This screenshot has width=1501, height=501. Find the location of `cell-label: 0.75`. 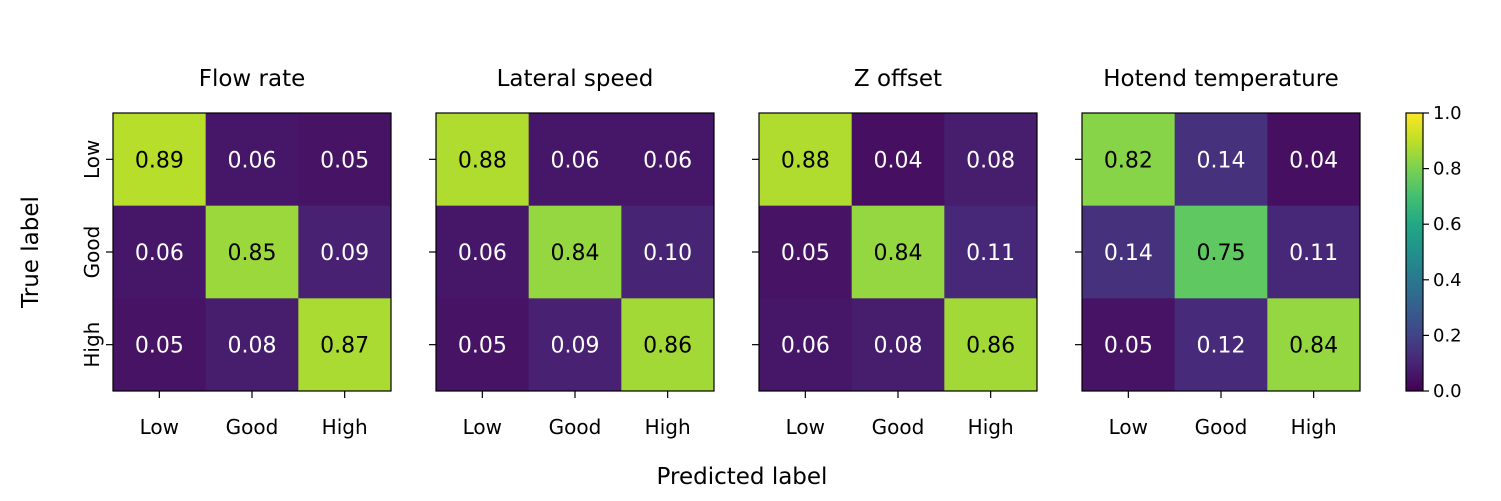

cell-label: 0.75 is located at coordinates (1221, 253).